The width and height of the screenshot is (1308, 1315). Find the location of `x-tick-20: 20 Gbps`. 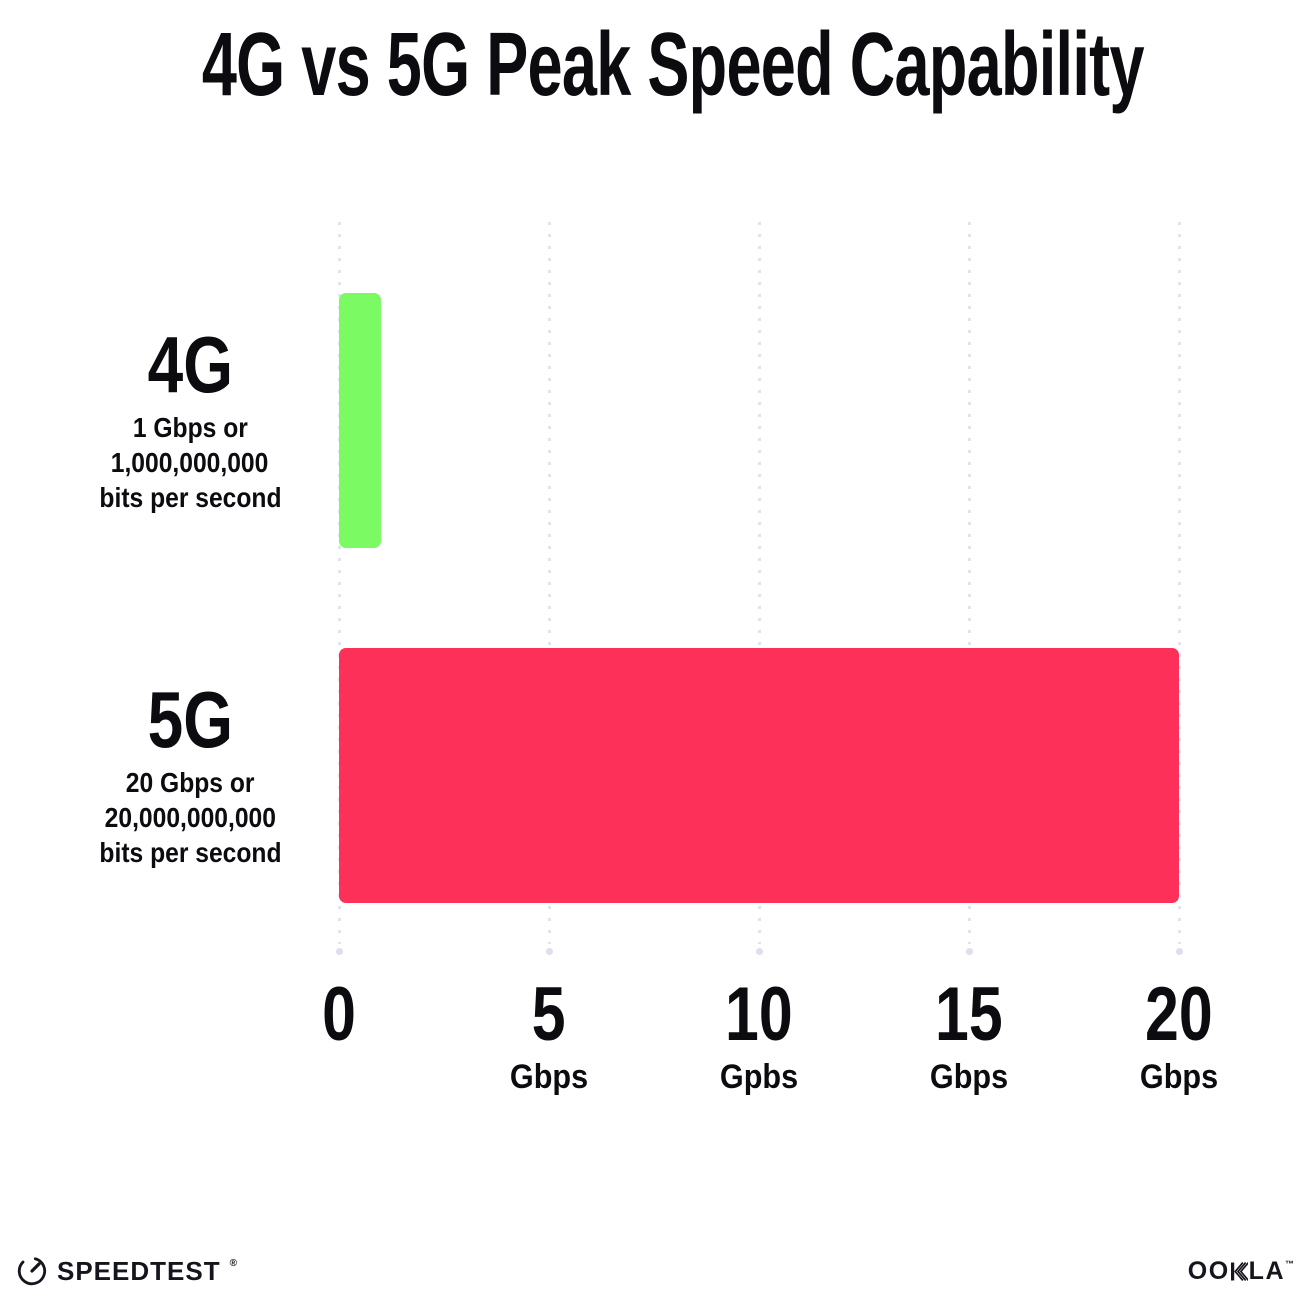

x-tick-20: 20 Gbps is located at coordinates (1179, 1034).